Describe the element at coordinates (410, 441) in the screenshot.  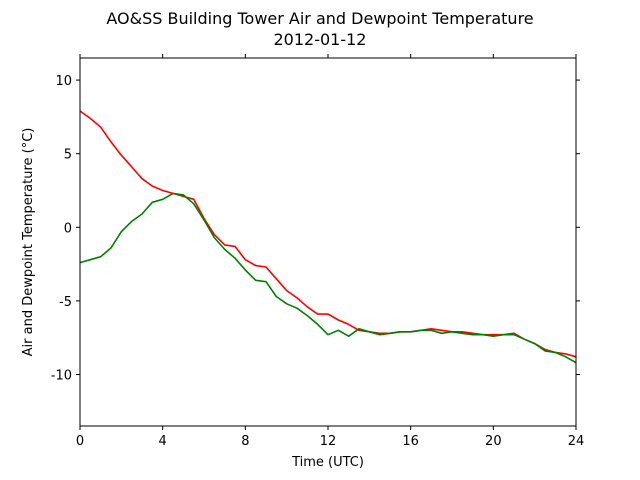
I see `x-tick-label: 16` at that location.